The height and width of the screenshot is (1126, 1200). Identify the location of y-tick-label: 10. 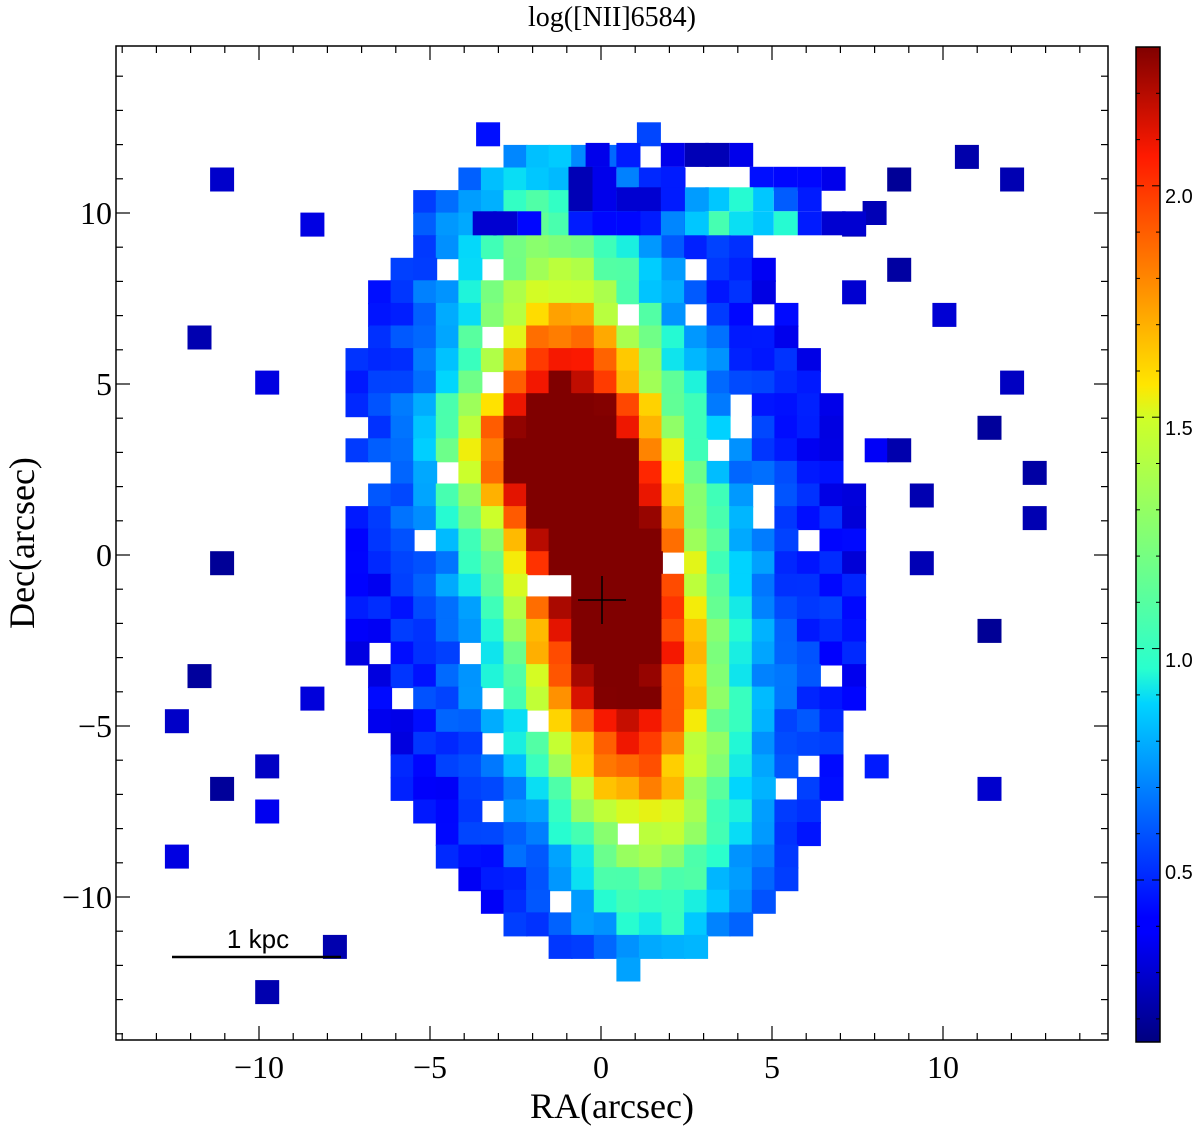
(96, 213).